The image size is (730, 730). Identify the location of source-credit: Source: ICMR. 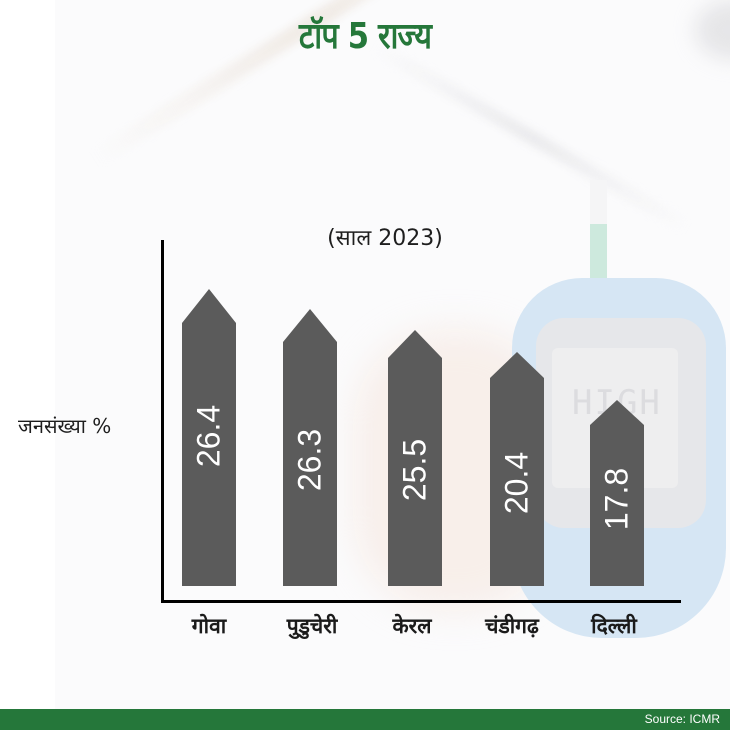
(682, 719).